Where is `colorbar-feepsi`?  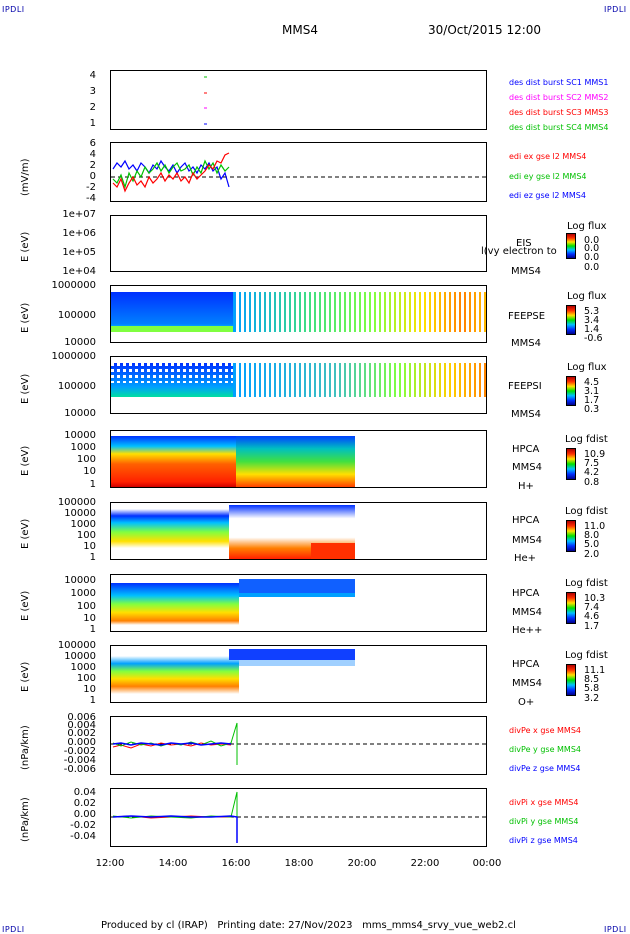 colorbar-feepsi is located at coordinates (571, 391).